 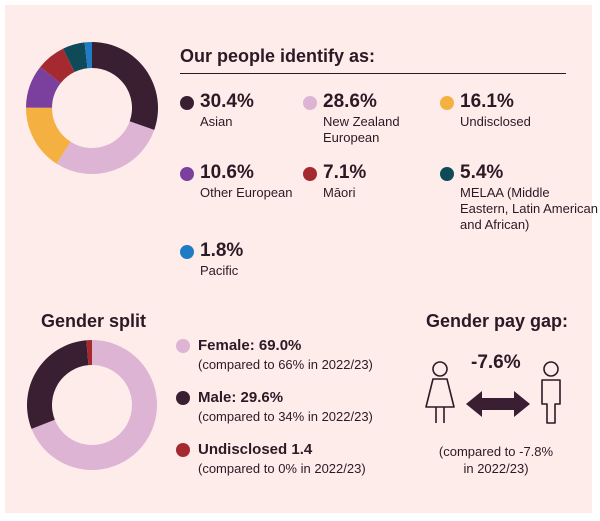 What do you see at coordinates (278, 56) in the screenshot?
I see `ethnicity-title: Our people identify as:` at bounding box center [278, 56].